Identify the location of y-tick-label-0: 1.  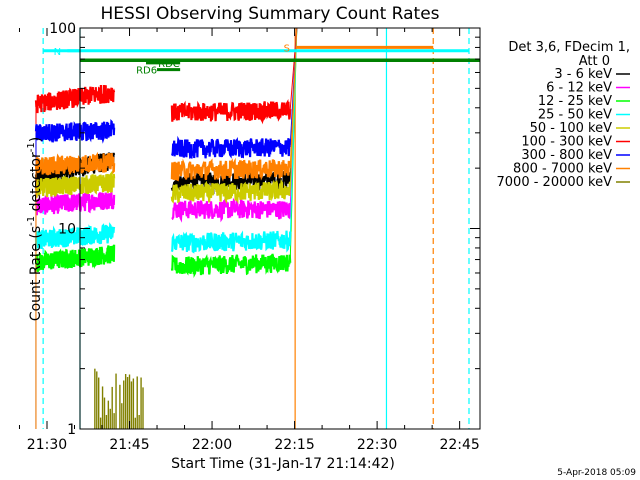
(71, 430).